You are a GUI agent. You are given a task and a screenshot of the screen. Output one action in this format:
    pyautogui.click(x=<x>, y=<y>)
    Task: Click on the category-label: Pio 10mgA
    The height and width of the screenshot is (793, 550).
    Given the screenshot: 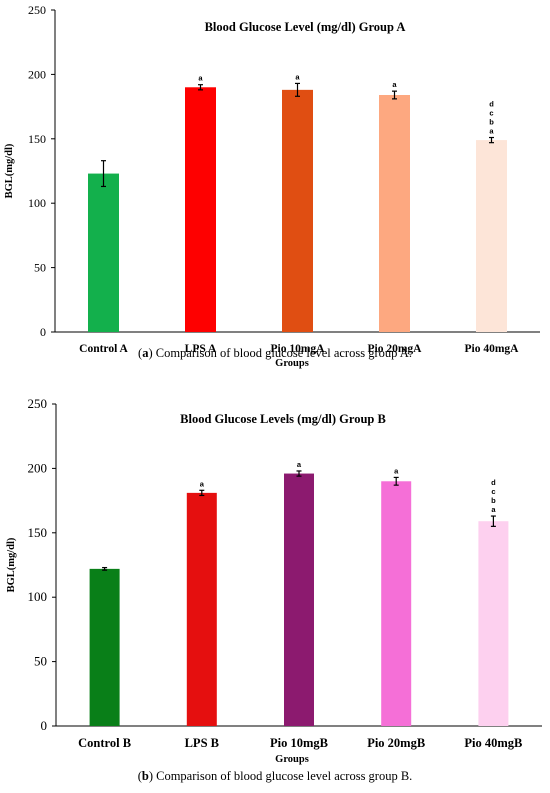 What is the action you would take?
    pyautogui.click(x=298, y=349)
    